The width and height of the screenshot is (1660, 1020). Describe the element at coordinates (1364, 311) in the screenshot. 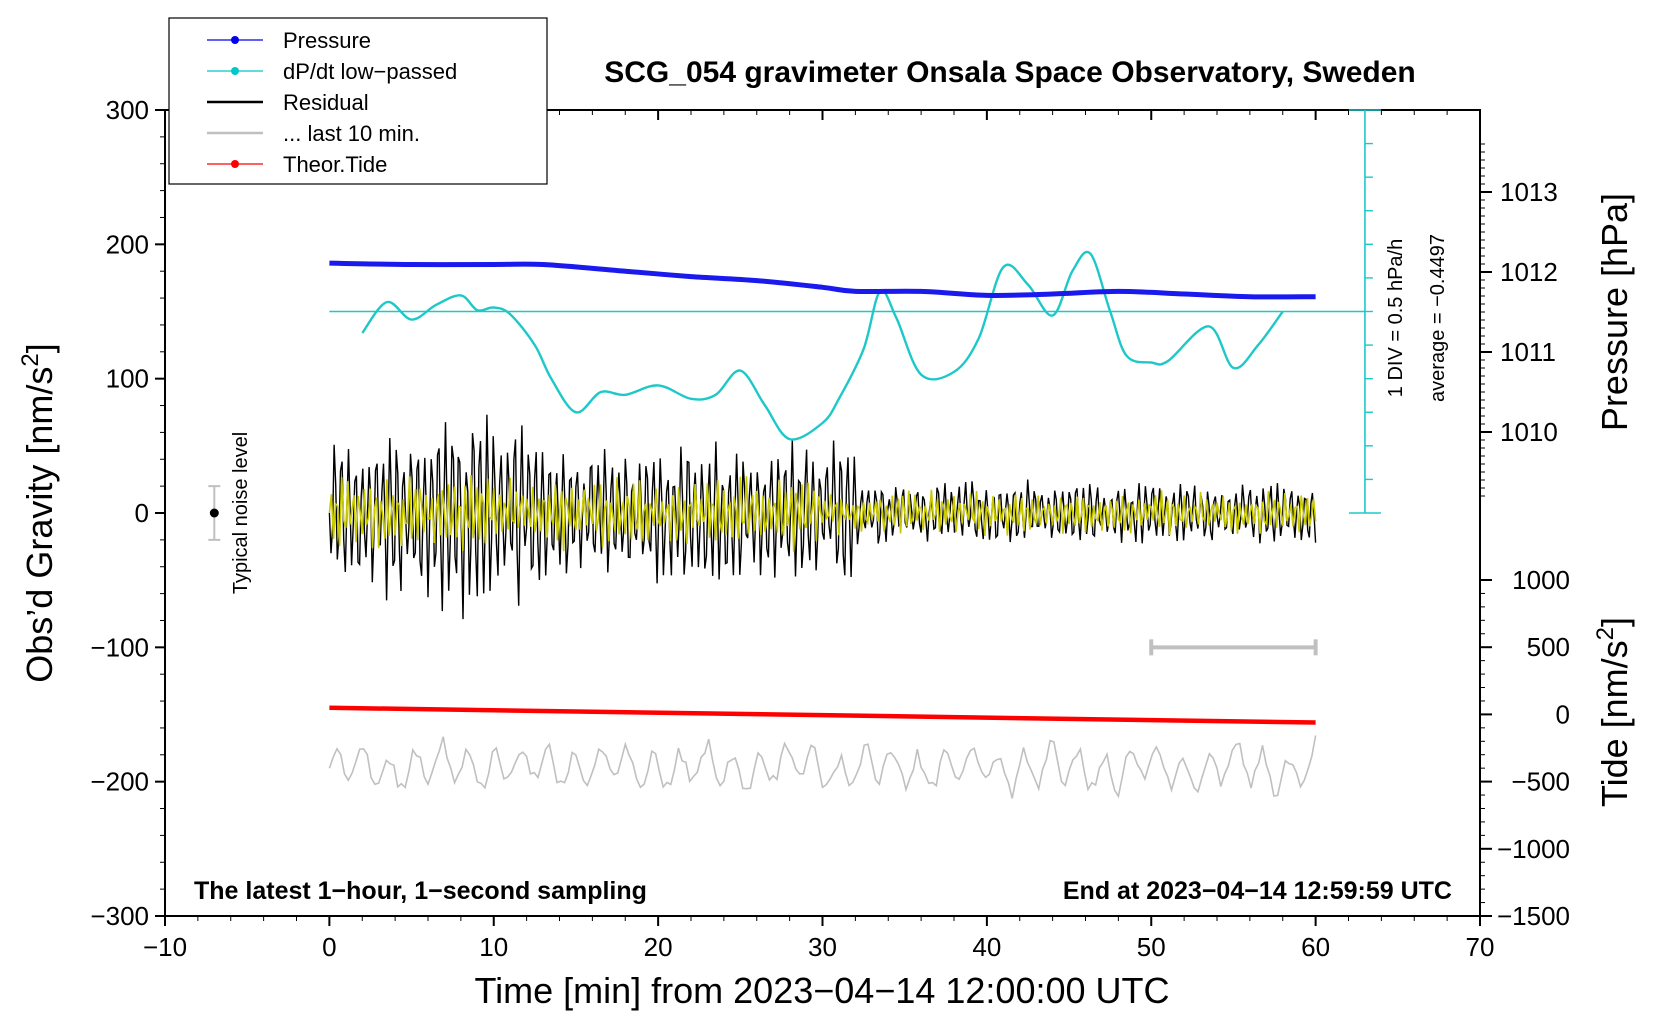

I see `dpdt-division-scale` at that location.